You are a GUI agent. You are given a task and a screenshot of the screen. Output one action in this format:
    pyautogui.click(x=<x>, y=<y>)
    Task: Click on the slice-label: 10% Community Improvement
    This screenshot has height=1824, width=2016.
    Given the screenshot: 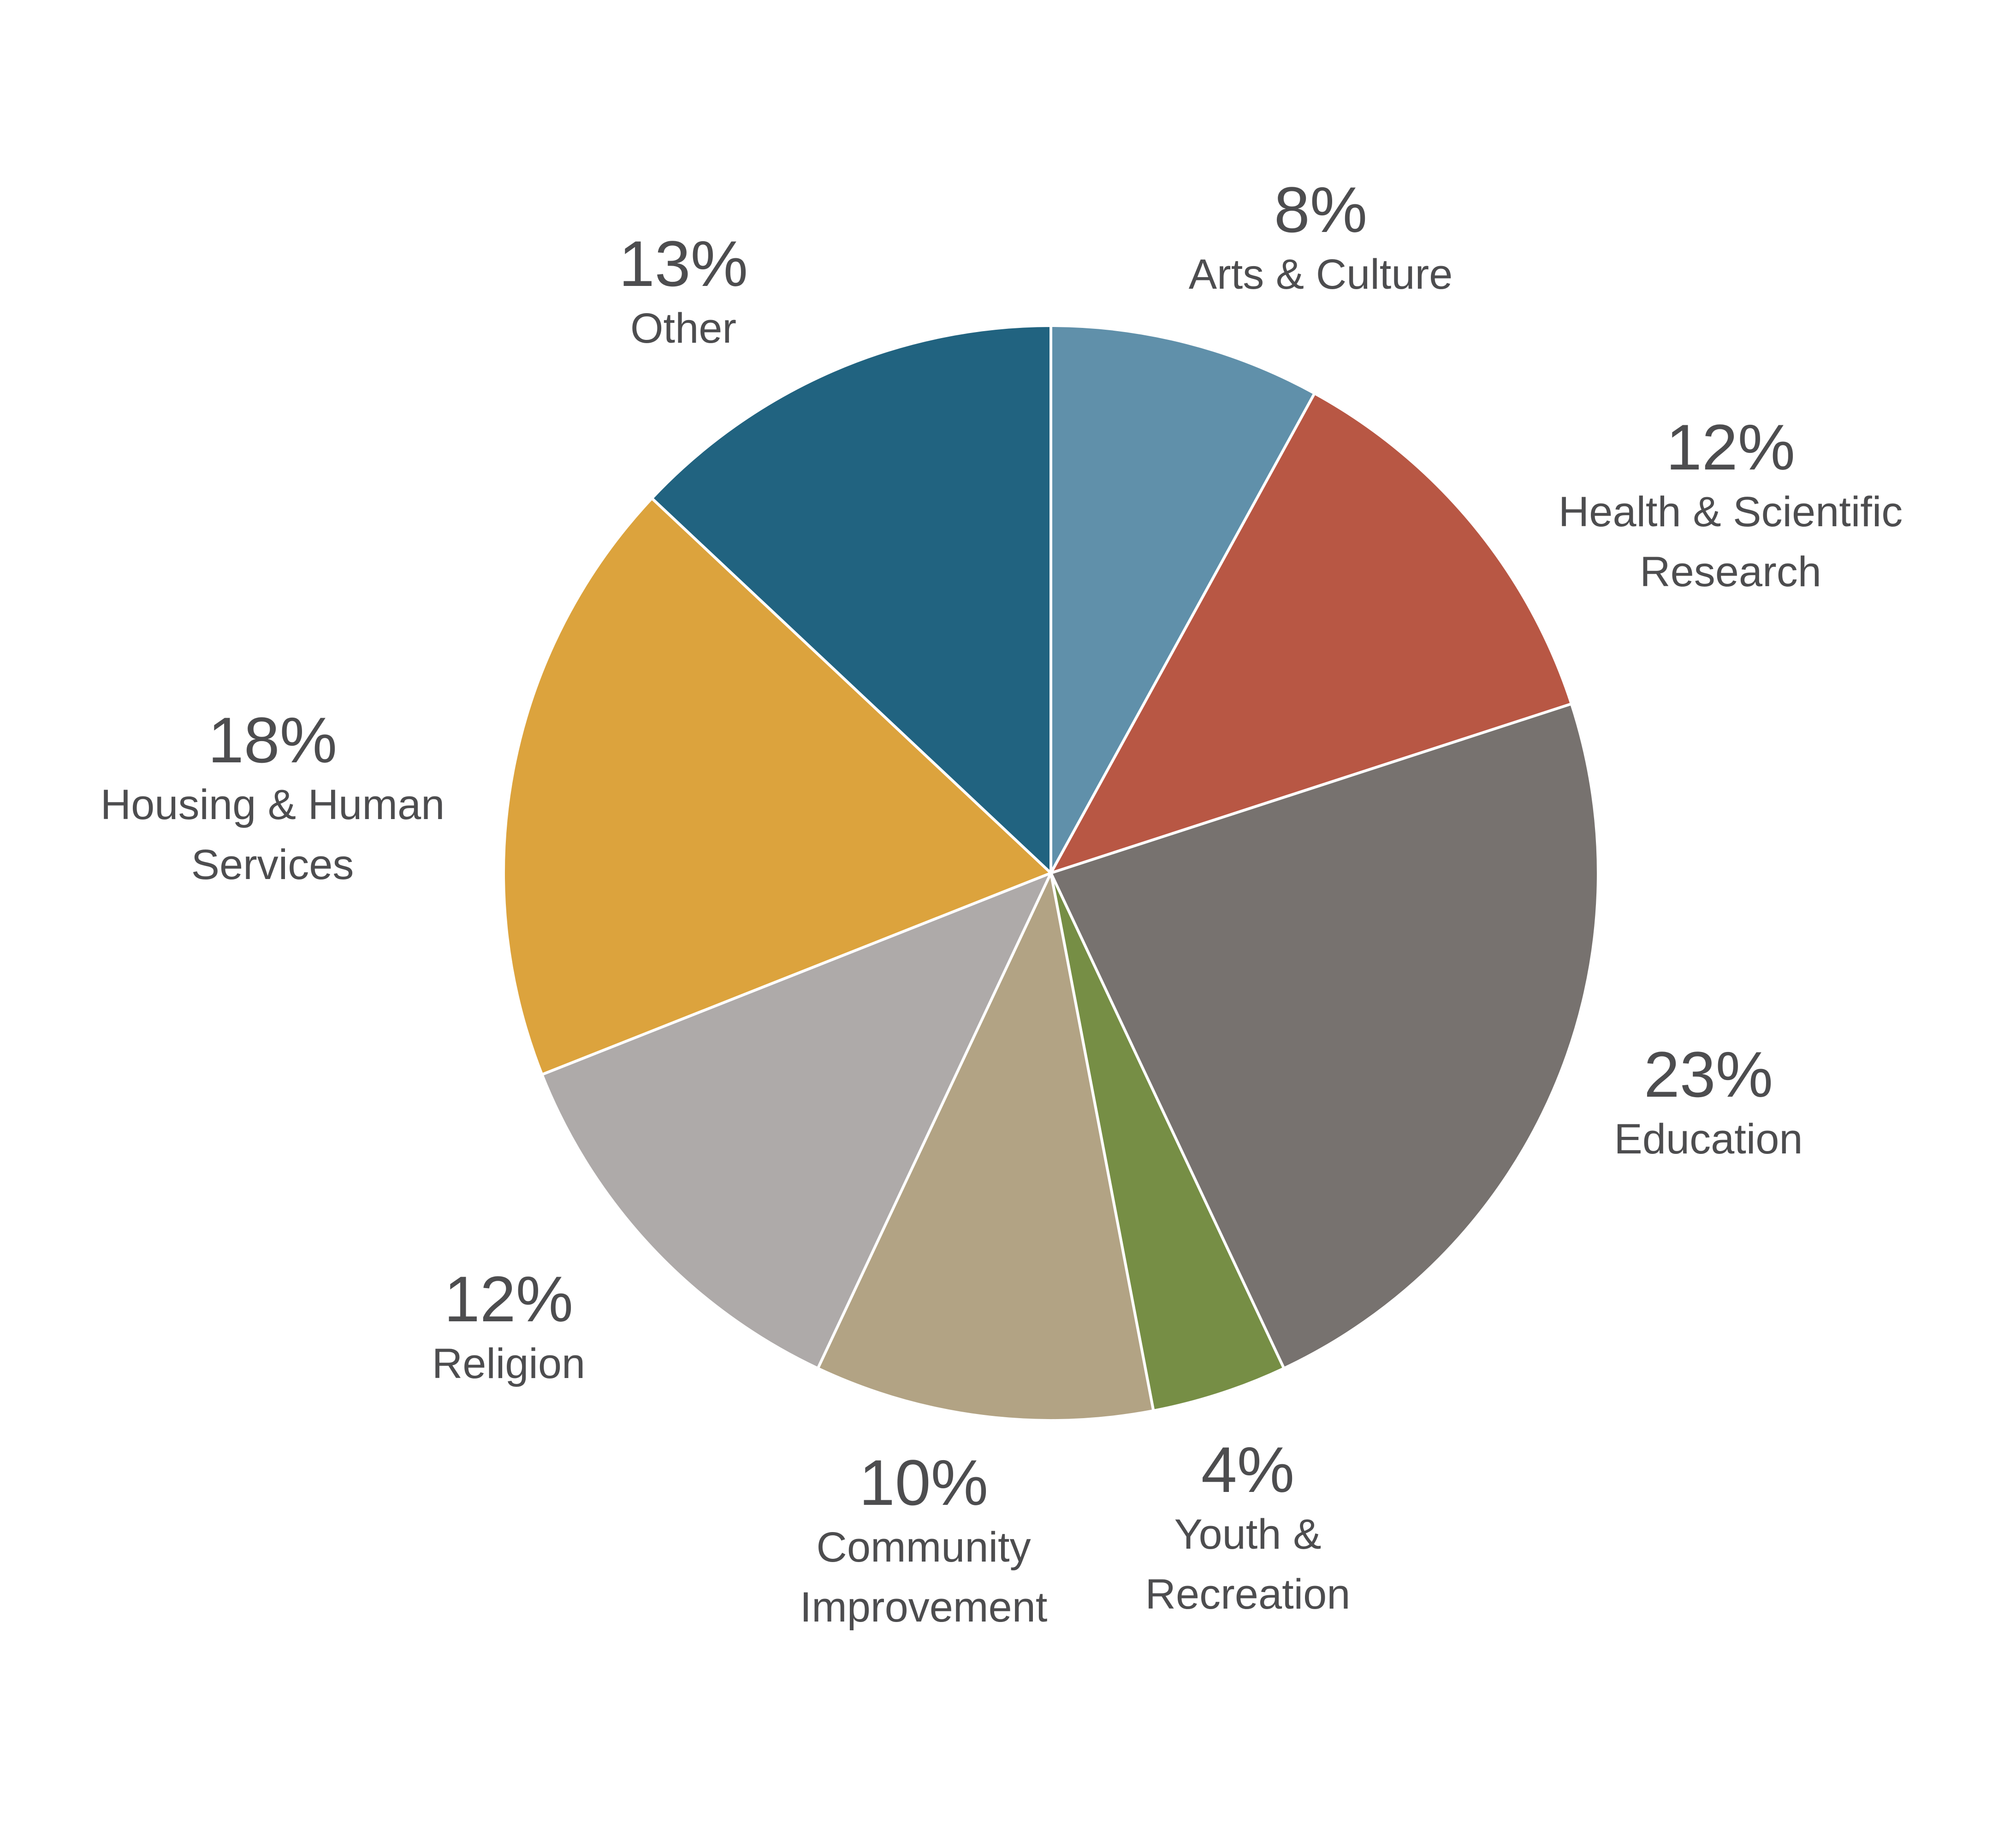 What is the action you would take?
    pyautogui.click(x=924, y=1542)
    